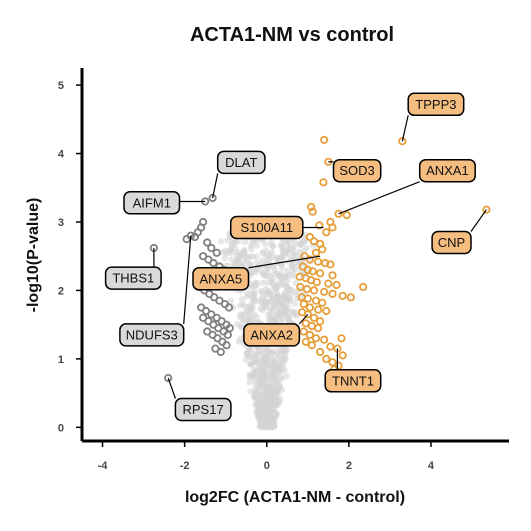  Describe the element at coordinates (241, 162) in the screenshot. I see `gene-label: DLAT` at that location.